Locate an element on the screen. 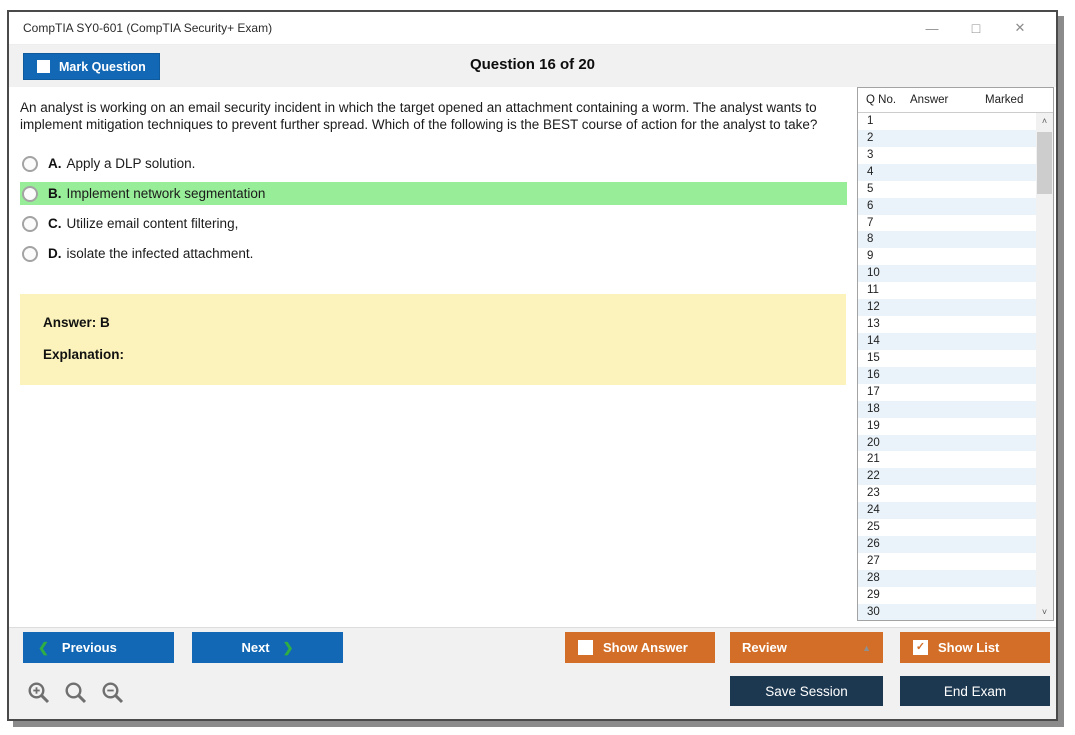  end-exam-label: End Exam is located at coordinates (975, 691).